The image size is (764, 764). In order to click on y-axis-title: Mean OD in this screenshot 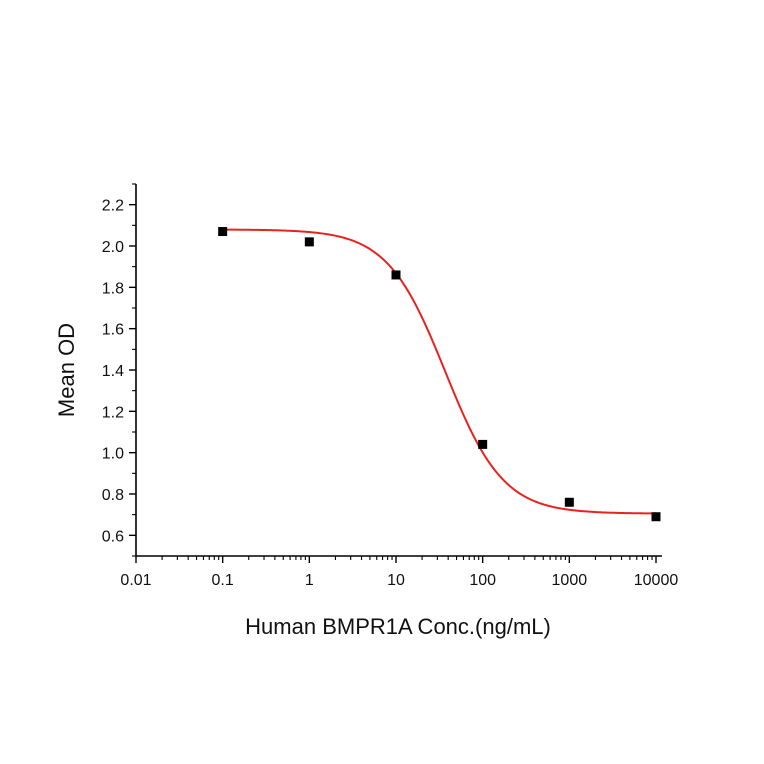, I will do `click(66, 370)`.